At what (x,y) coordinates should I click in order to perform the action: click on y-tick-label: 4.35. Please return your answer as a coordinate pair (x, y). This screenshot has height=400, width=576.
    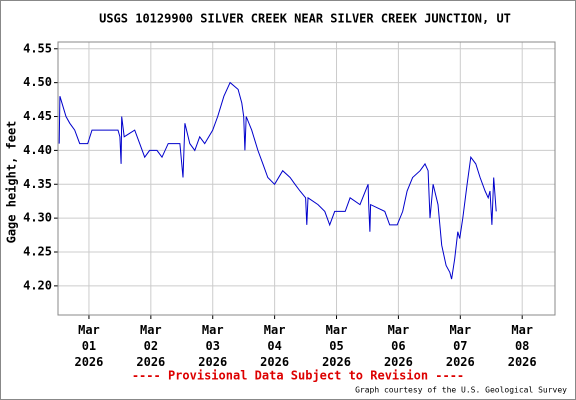
    Looking at the image, I should click on (37, 184).